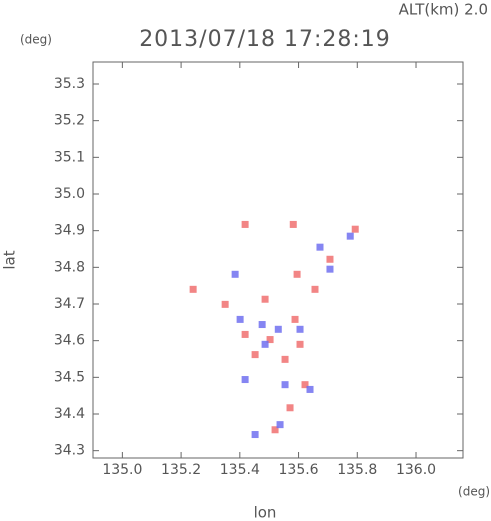 Image resolution: width=491 pixels, height=521 pixels. Describe the element at coordinates (69, 304) in the screenshot. I see `y-tick-label: 34.7` at that location.